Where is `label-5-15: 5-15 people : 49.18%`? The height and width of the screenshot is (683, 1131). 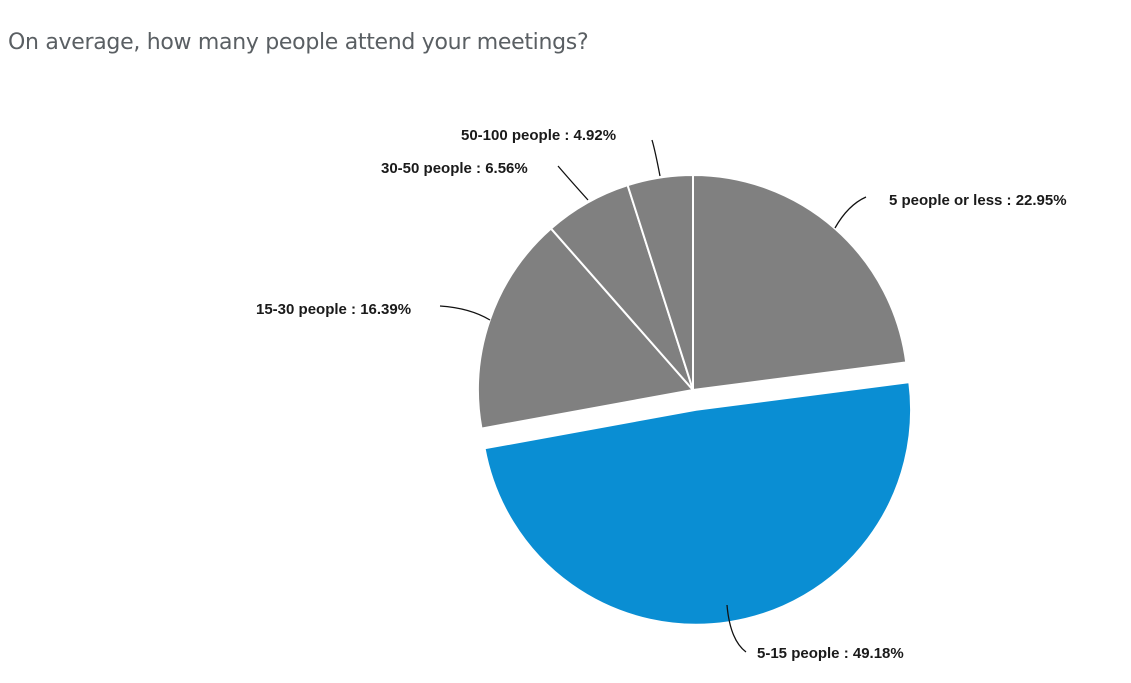 label-5-15: 5-15 people : 49.18% is located at coordinates (830, 653).